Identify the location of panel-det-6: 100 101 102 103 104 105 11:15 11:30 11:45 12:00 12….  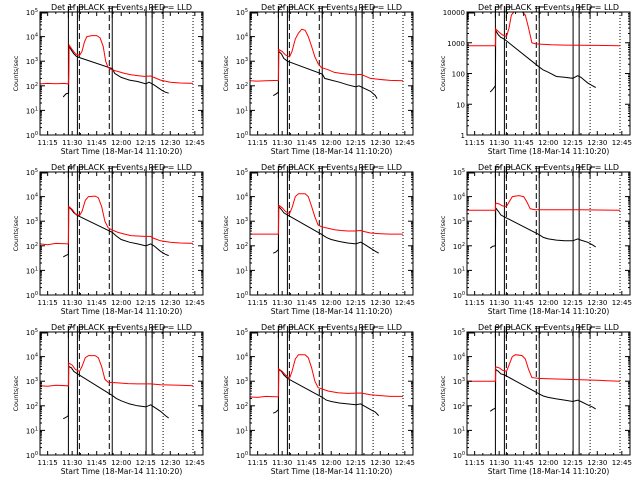
(535, 239).